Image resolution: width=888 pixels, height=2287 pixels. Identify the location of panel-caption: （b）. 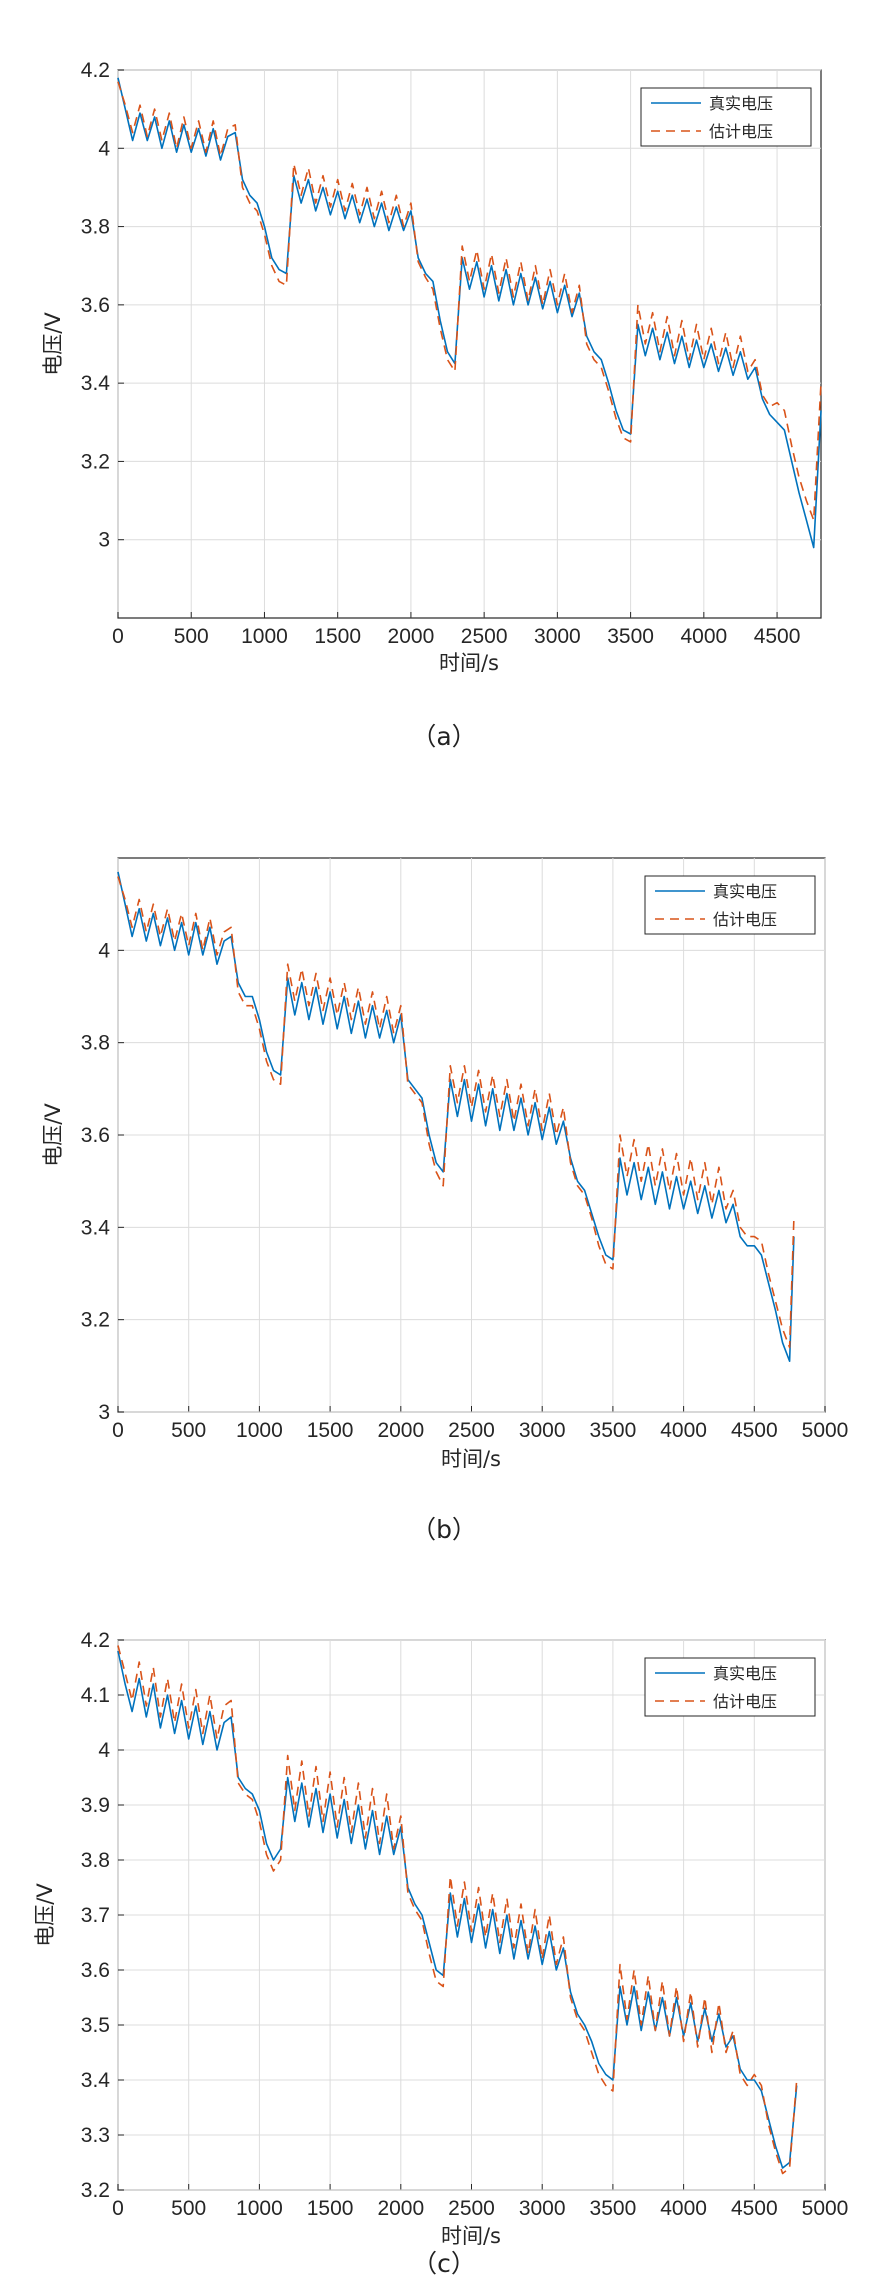
(444, 1529).